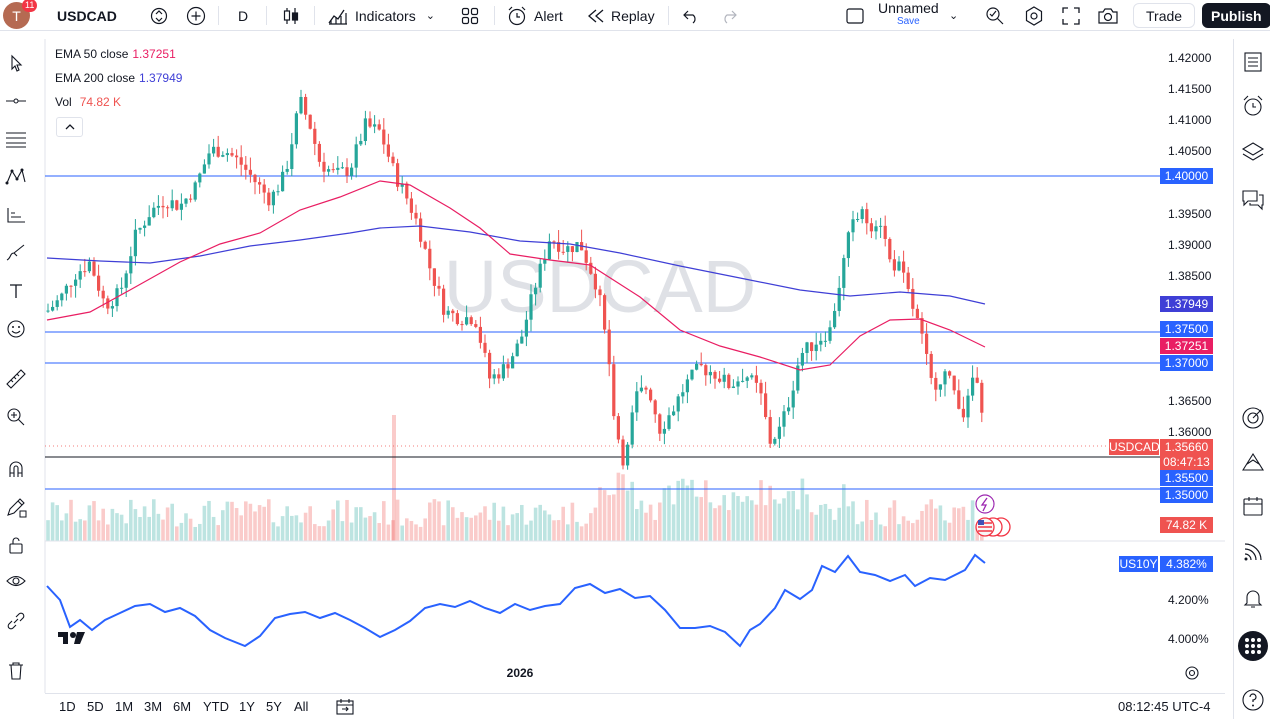  What do you see at coordinates (95, 706) in the screenshot?
I see `range-button-5d: 5D` at bounding box center [95, 706].